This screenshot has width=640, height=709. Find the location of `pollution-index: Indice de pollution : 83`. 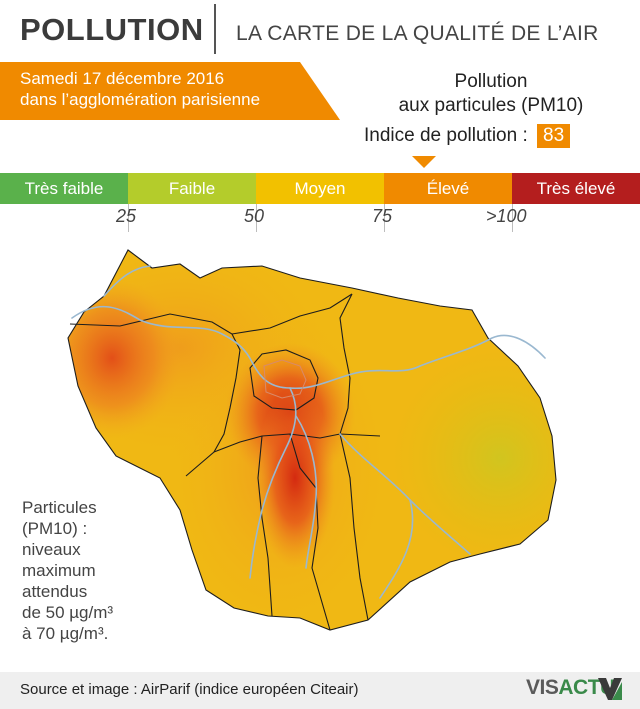

pollution-index: Indice de pollution : 83 is located at coordinates (467, 136).